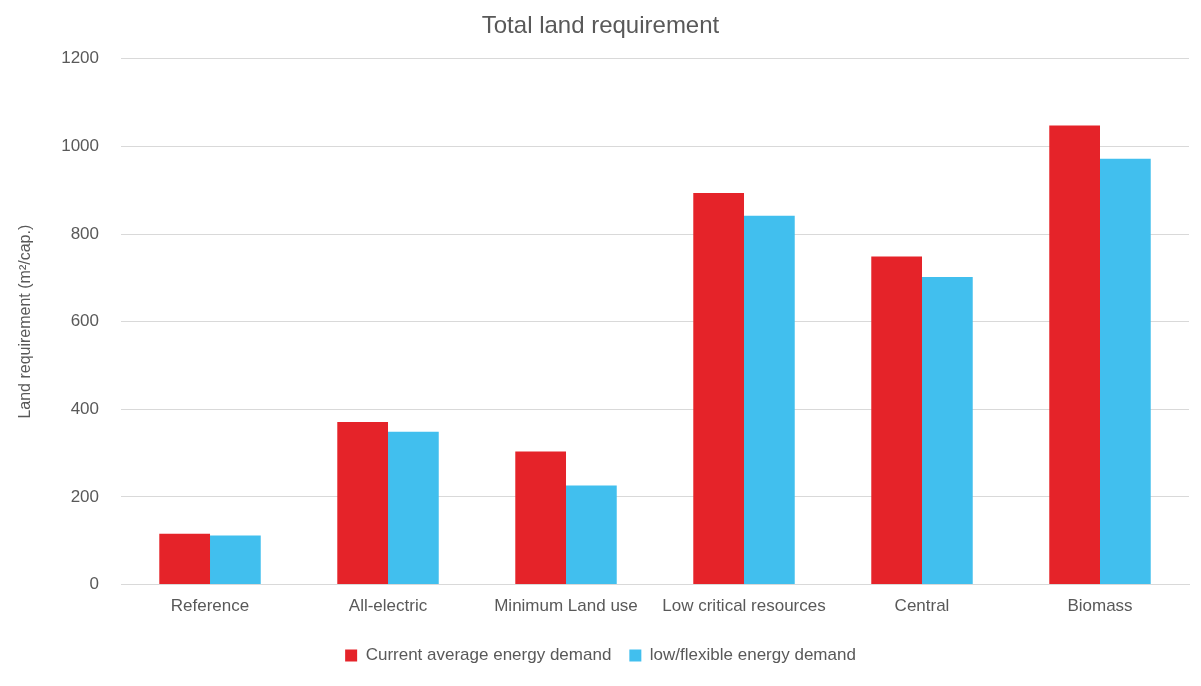 This screenshot has width=1201, height=686. I want to click on y-tick-label: 800, so click(85, 233).